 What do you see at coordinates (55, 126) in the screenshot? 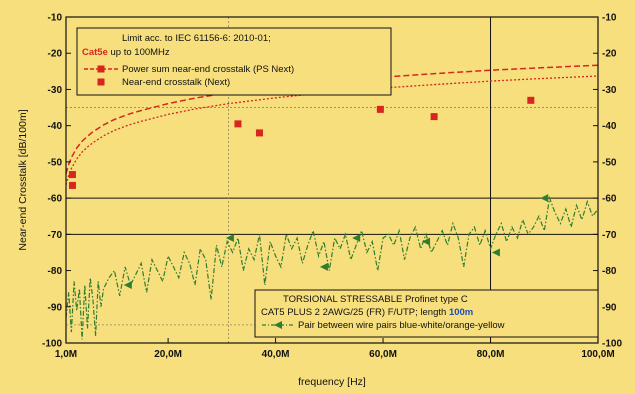
I see `y-tick-label-left-3: -40` at bounding box center [55, 126].